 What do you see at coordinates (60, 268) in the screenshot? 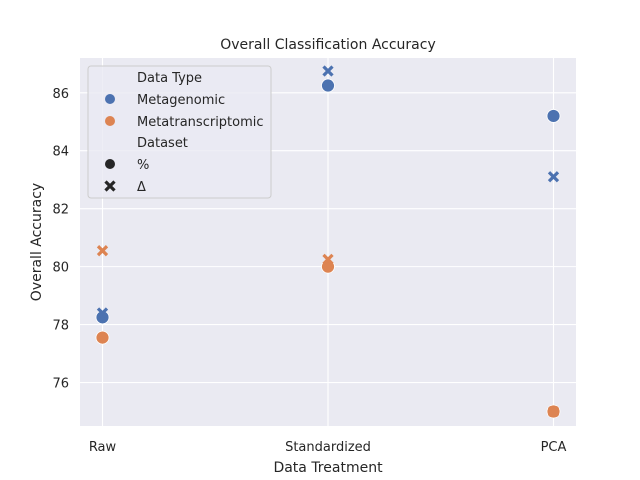
I see `y-tick-label: 80` at bounding box center [60, 268].